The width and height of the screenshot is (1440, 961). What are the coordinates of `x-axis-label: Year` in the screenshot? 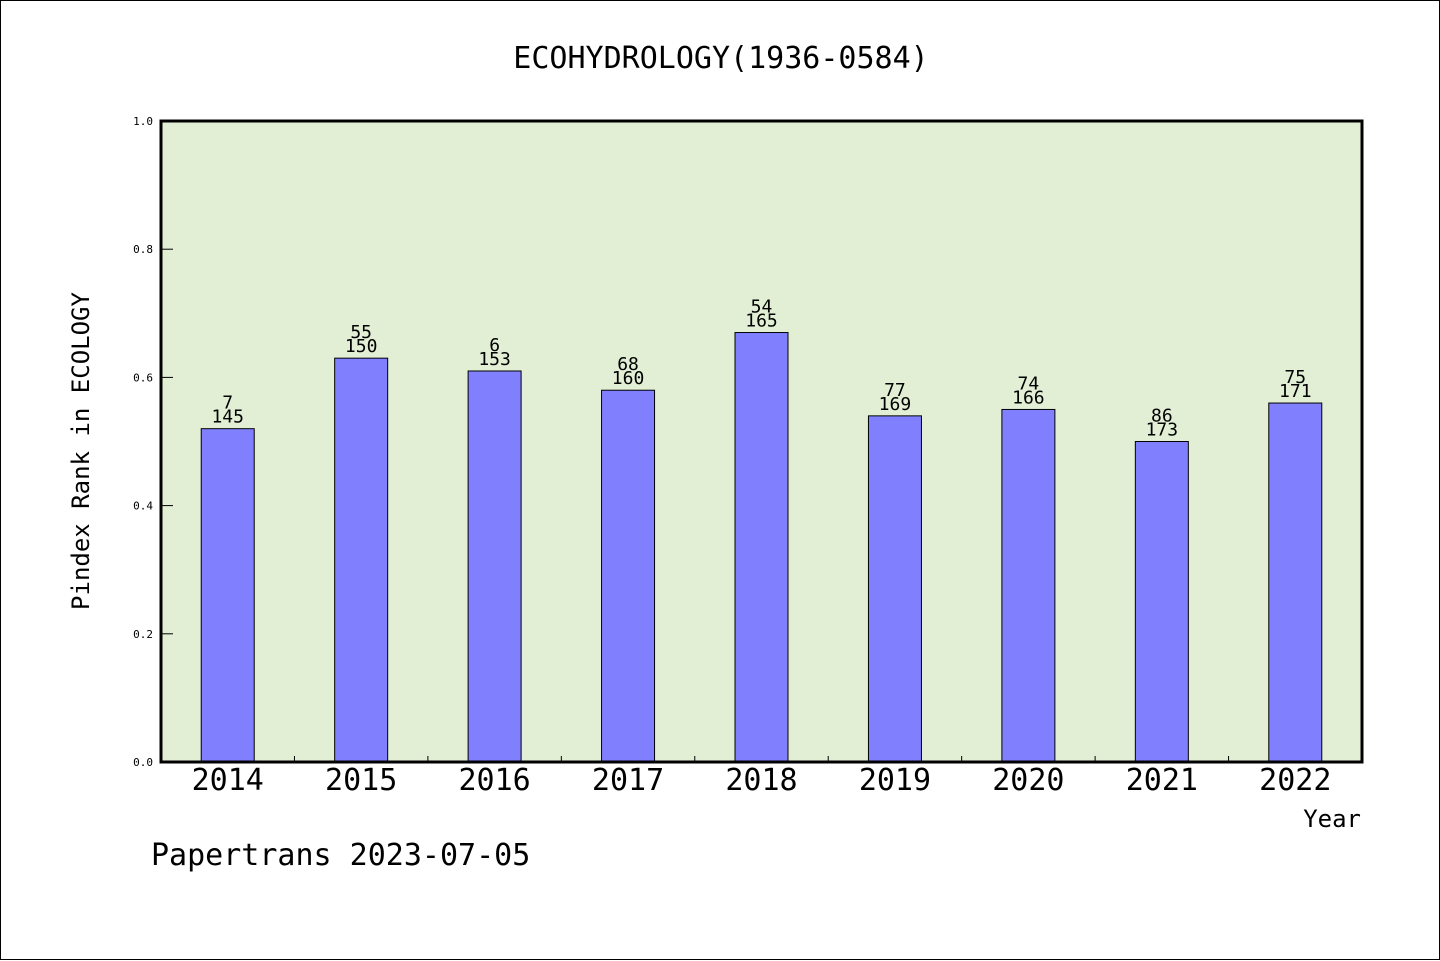 It's located at (1332, 819).